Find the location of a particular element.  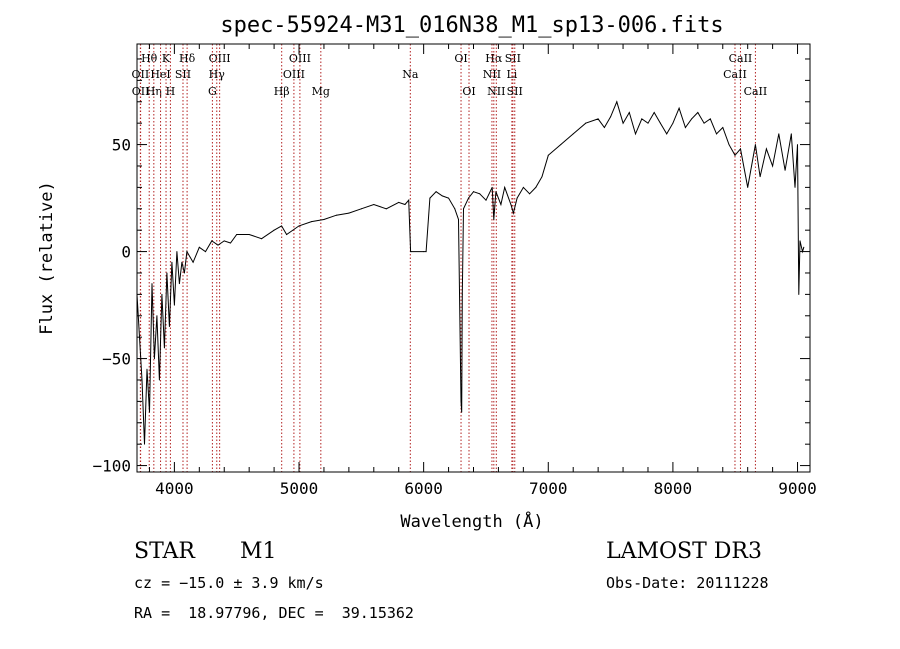

spectral-line-label: Hθ is located at coordinates (149, 58).